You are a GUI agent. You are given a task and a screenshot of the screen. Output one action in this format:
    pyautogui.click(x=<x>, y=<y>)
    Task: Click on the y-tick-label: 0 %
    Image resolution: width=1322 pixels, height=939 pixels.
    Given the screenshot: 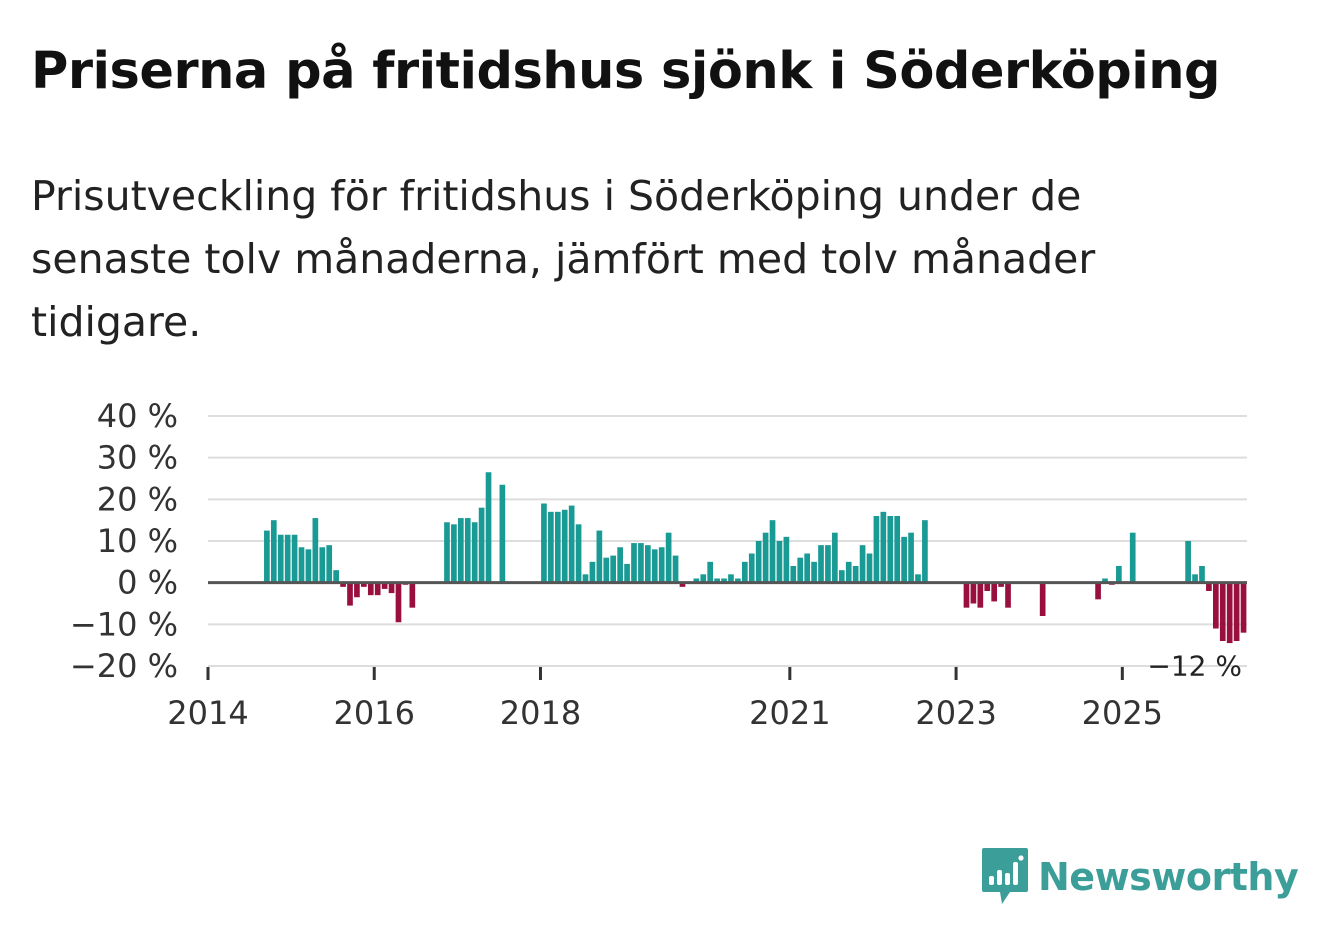 What is the action you would take?
    pyautogui.click(x=147, y=583)
    